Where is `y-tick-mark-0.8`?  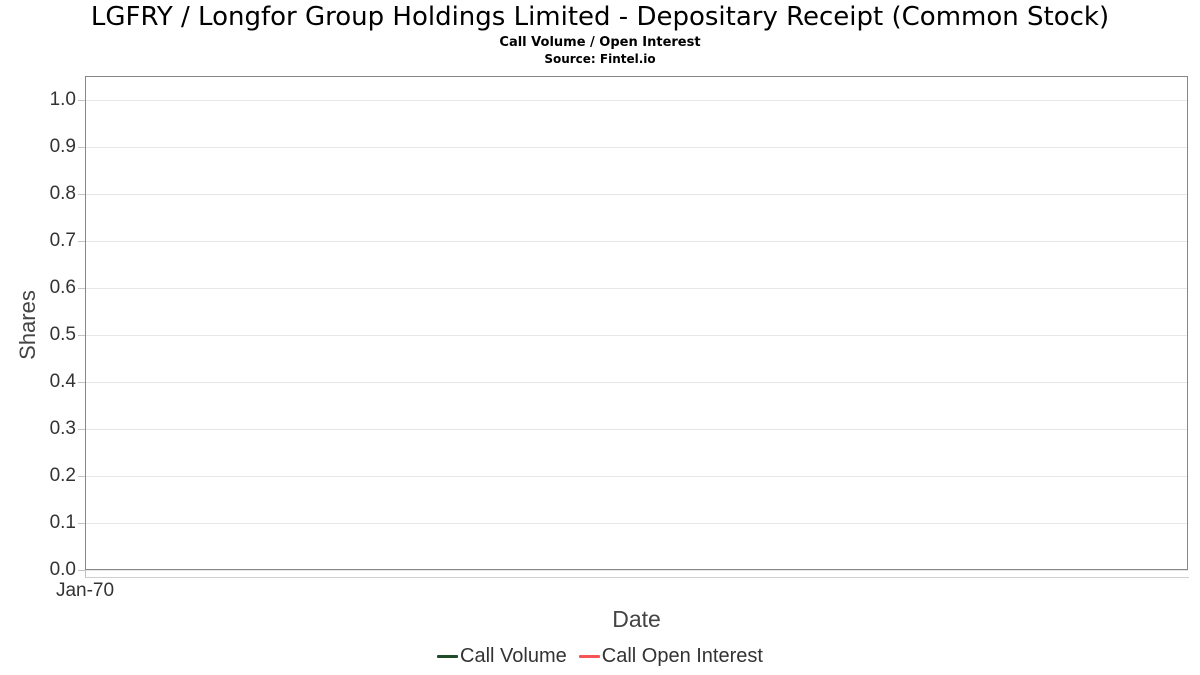
y-tick-mark-0.8 is located at coordinates (81, 194).